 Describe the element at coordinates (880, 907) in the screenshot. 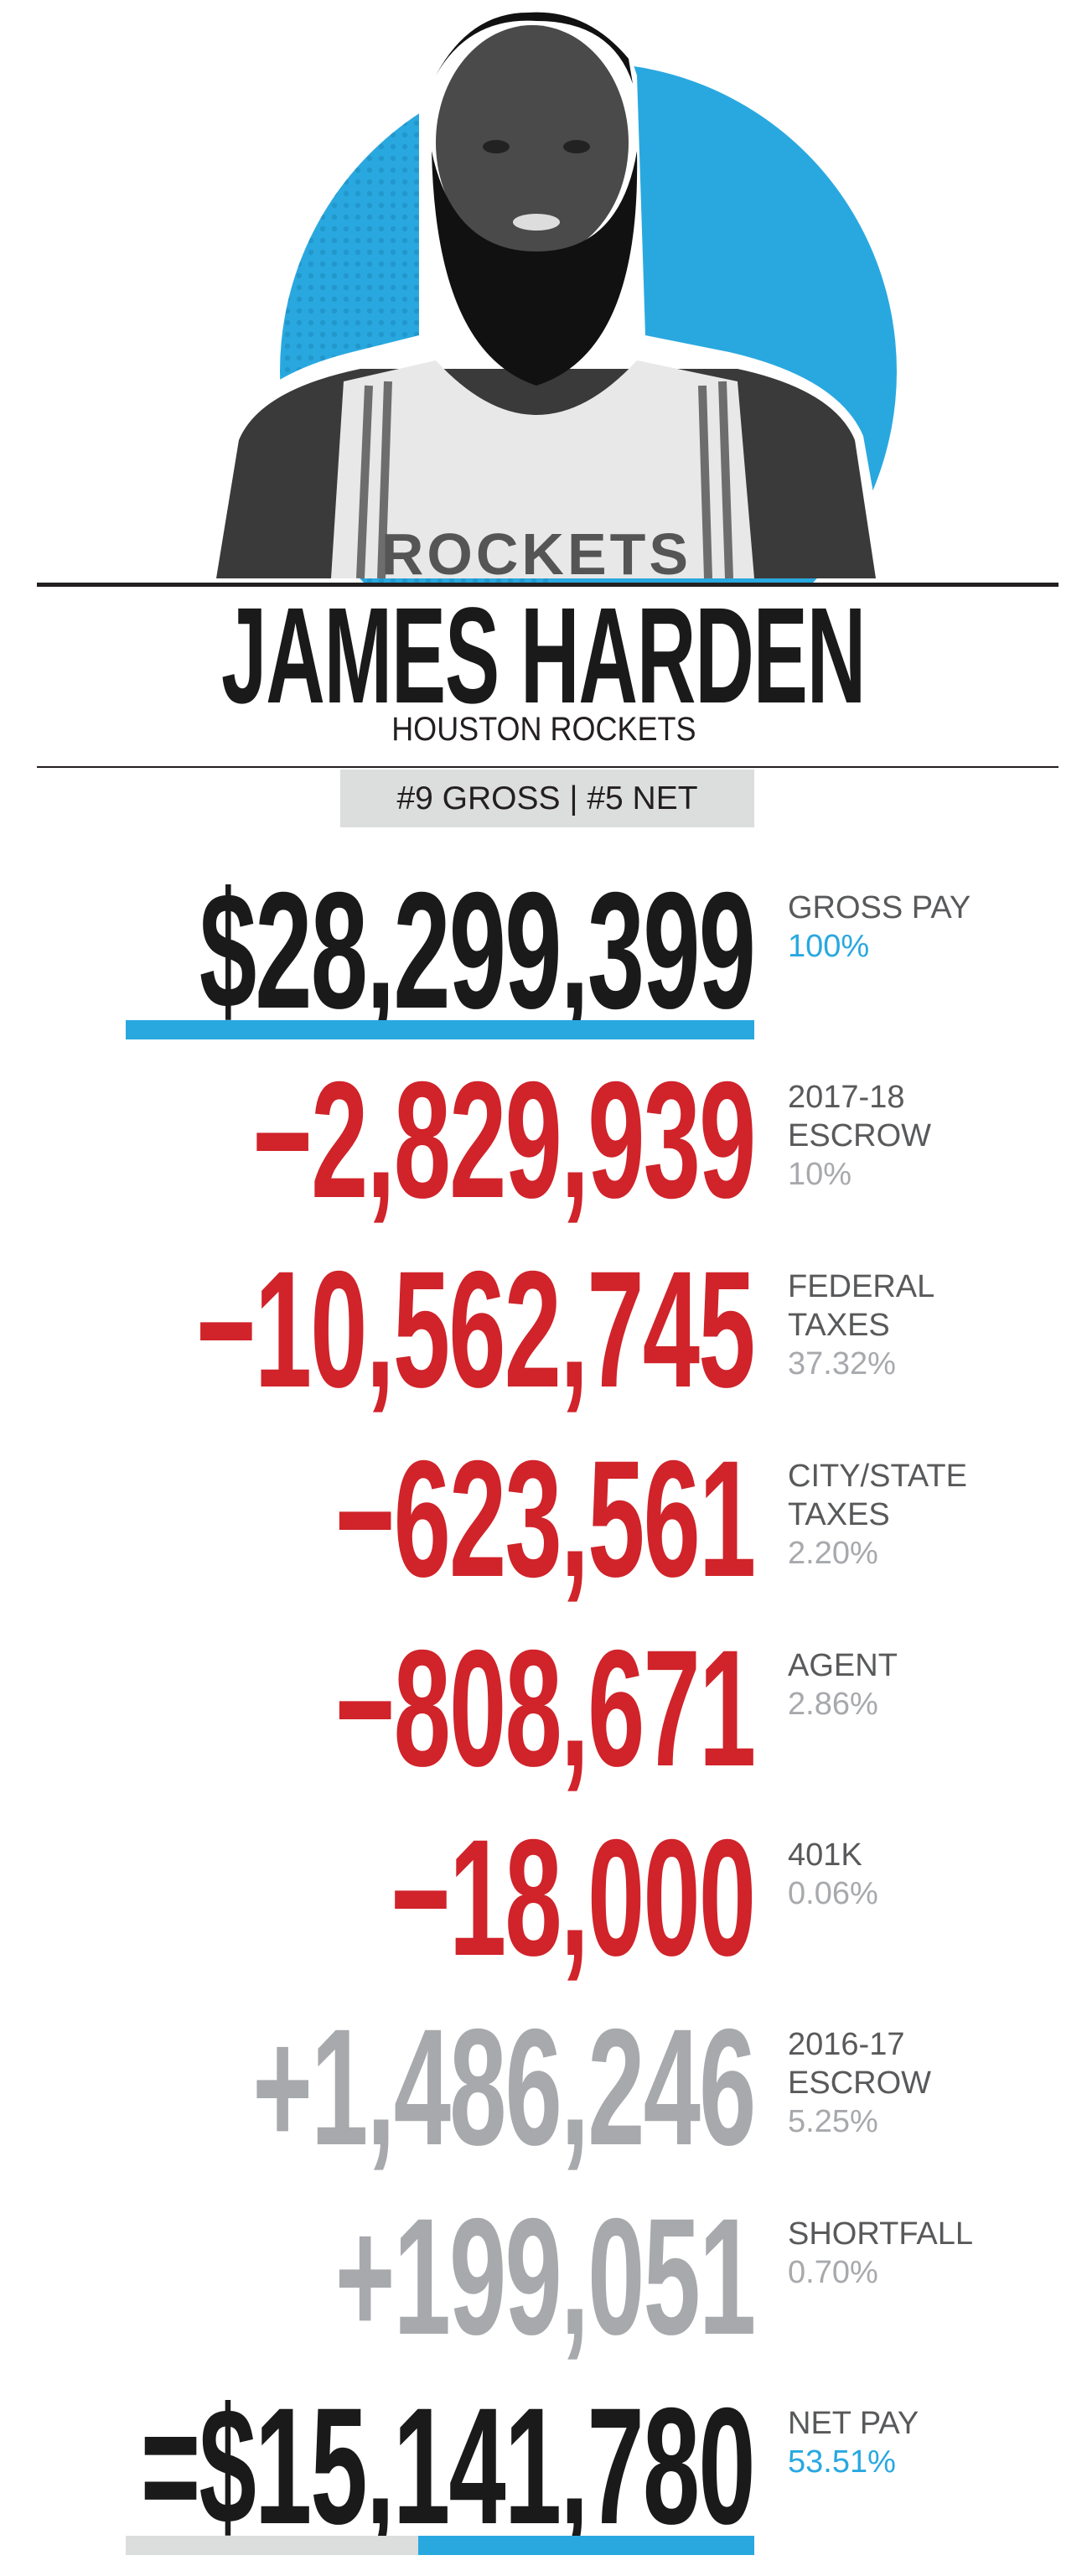

I see `label-line: GROSS PAY` at that location.